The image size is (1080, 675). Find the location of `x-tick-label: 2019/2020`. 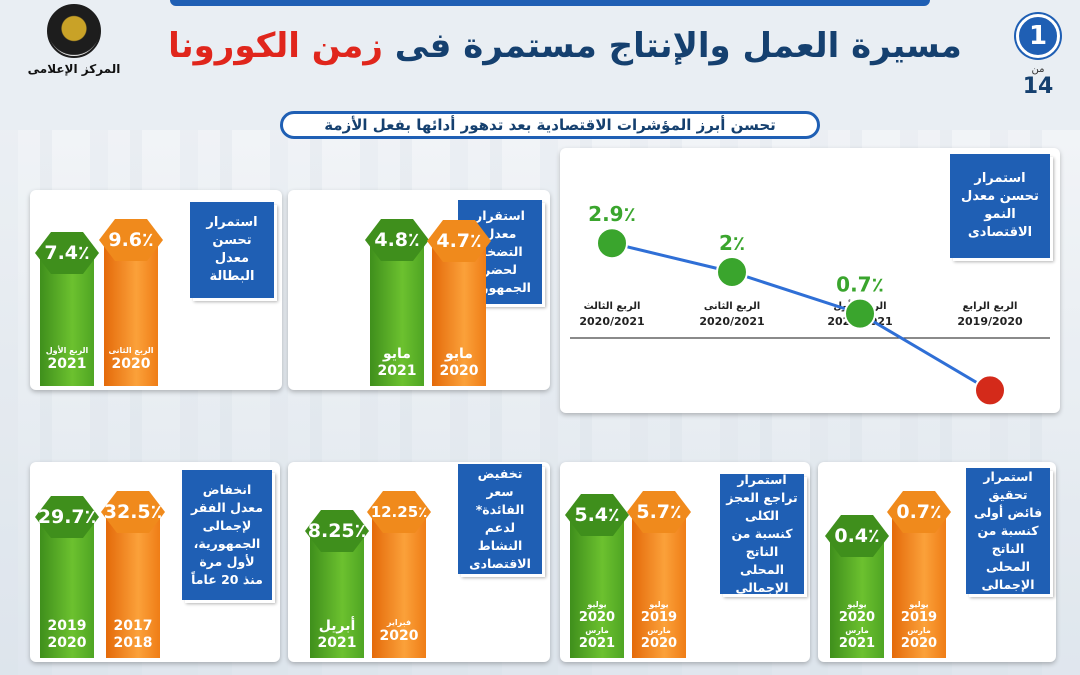

x-tick-label: 2019/2020 is located at coordinates (990, 321).